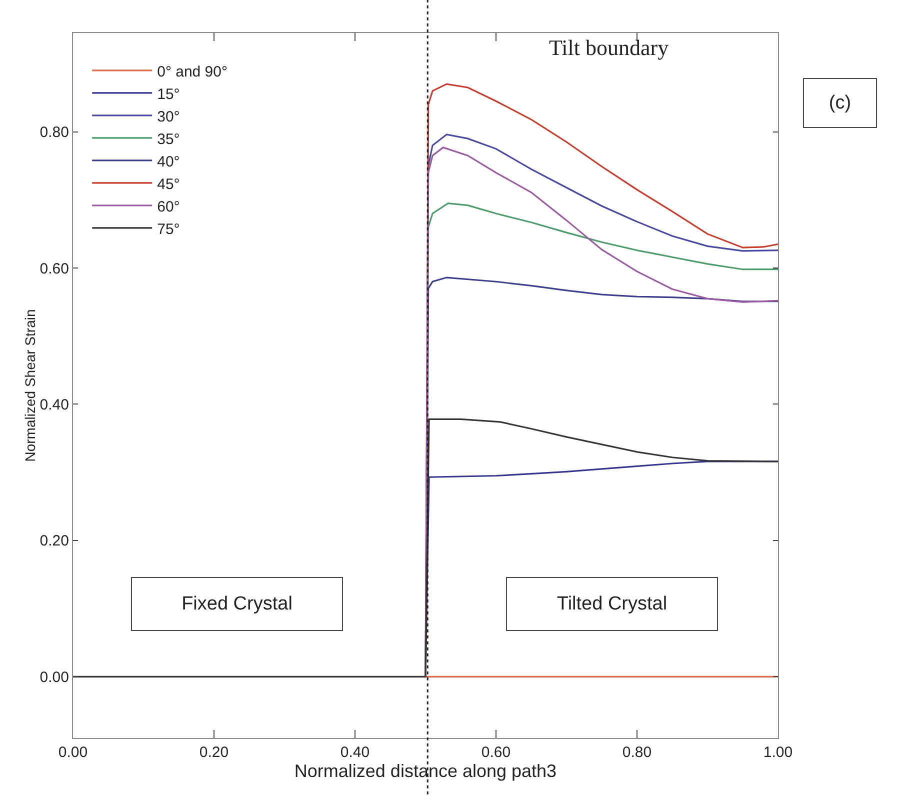 The image size is (924, 804). Describe the element at coordinates (192, 71) in the screenshot. I see `legend-label: 0° and 90°` at that location.